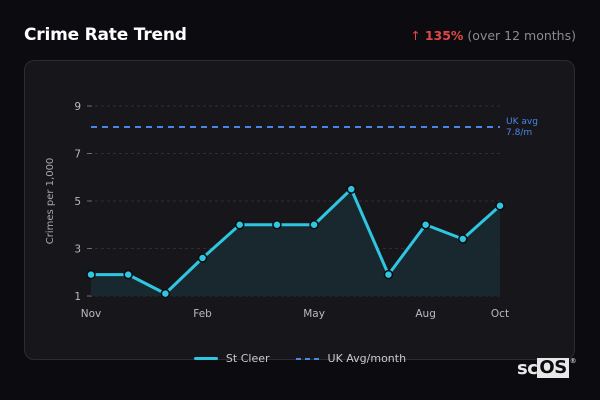 This screenshot has height=400, width=600. I want to click on legend-item-st-cleer: St Cleer, so click(231, 358).